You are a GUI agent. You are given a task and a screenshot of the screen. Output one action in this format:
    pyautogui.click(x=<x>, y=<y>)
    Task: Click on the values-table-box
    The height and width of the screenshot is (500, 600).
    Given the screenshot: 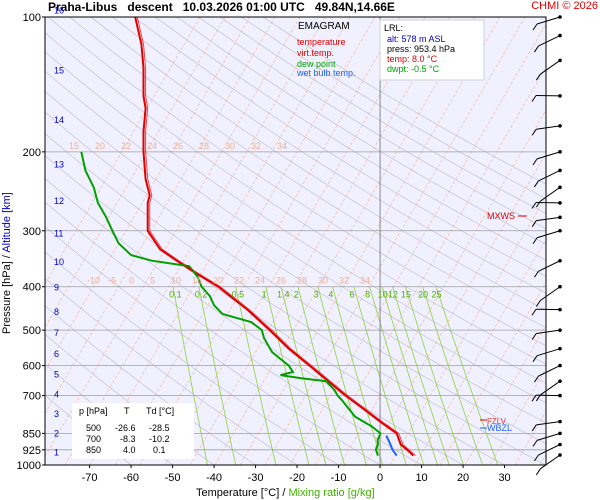 What is the action you would take?
    pyautogui.click(x=133, y=431)
    